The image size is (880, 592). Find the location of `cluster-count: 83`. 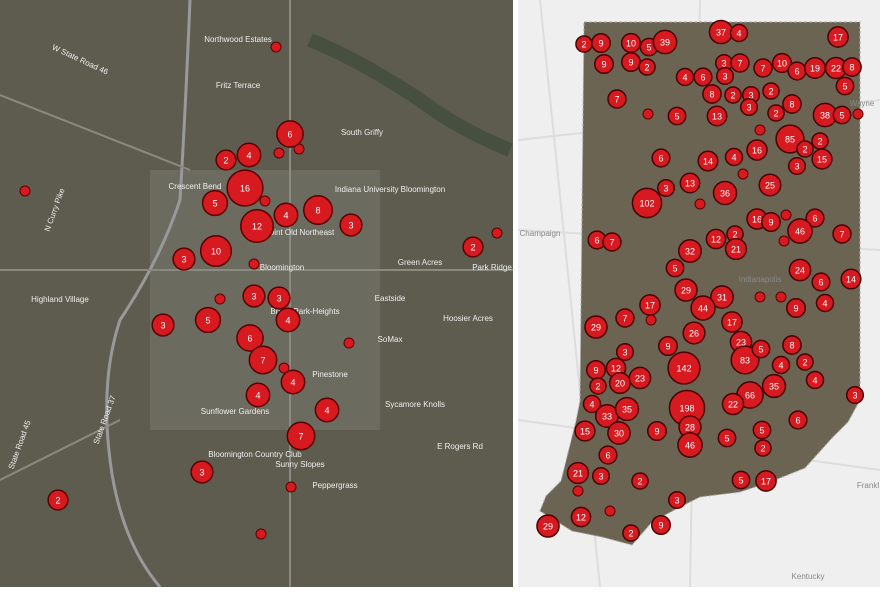

cluster-count: 83 is located at coordinates (745, 360).